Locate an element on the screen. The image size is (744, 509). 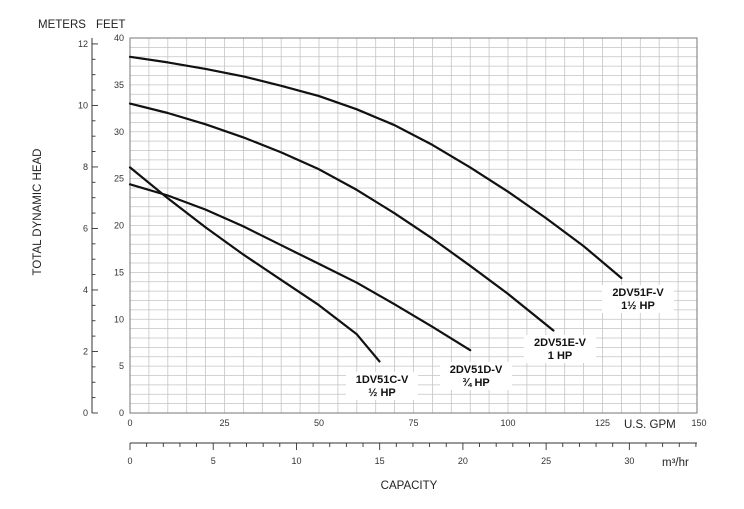
m3hr-unit-label: m³/hr is located at coordinates (675, 463).